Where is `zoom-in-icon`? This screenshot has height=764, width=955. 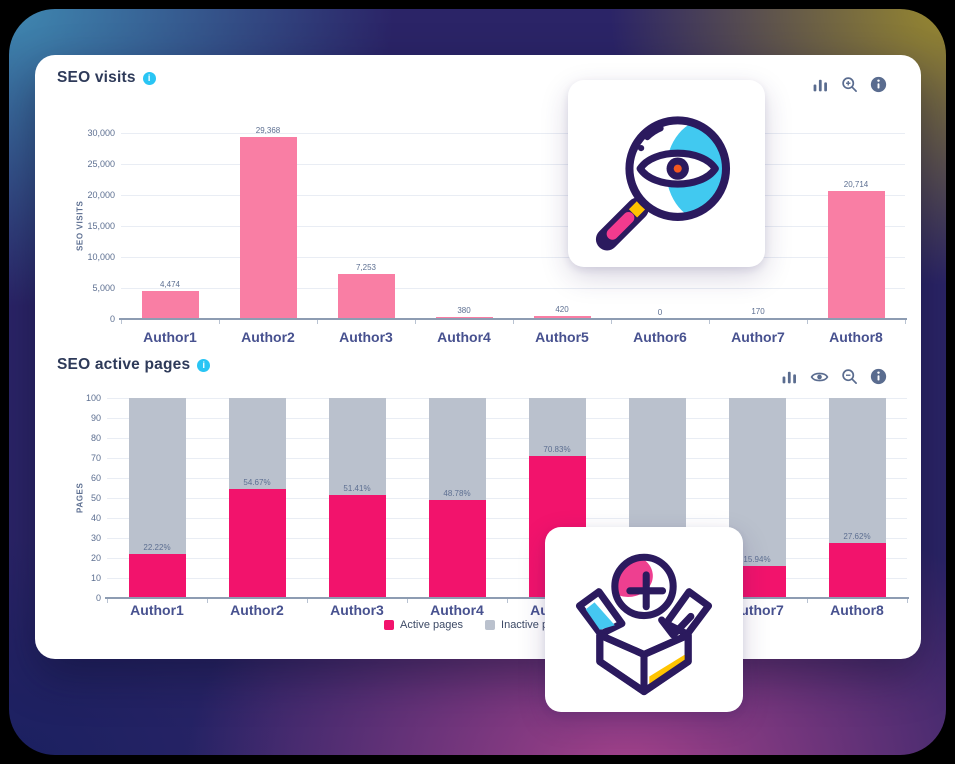 zoom-in-icon is located at coordinates (849, 84).